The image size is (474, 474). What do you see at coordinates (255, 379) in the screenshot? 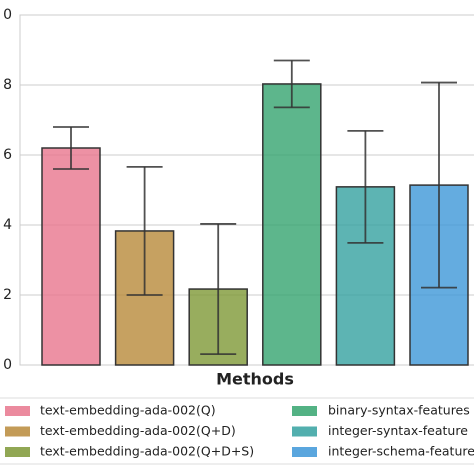
I see `x-axis-label: Methods` at bounding box center [255, 379].